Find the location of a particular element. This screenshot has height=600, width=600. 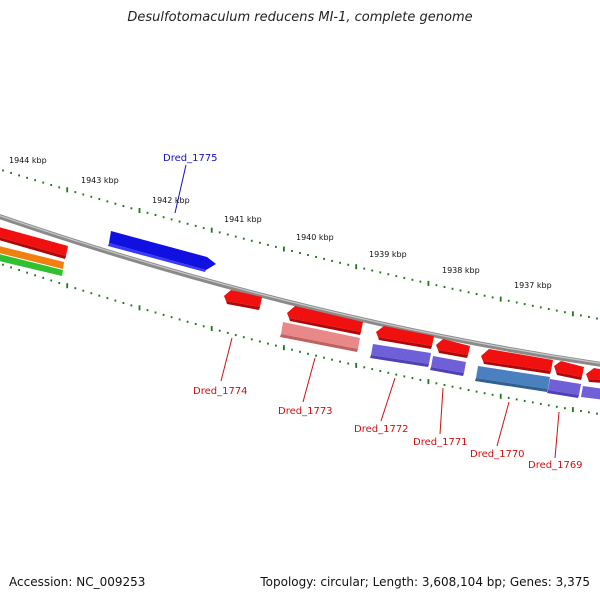

scale-label-1942: 1942 kbp is located at coordinates (171, 200).